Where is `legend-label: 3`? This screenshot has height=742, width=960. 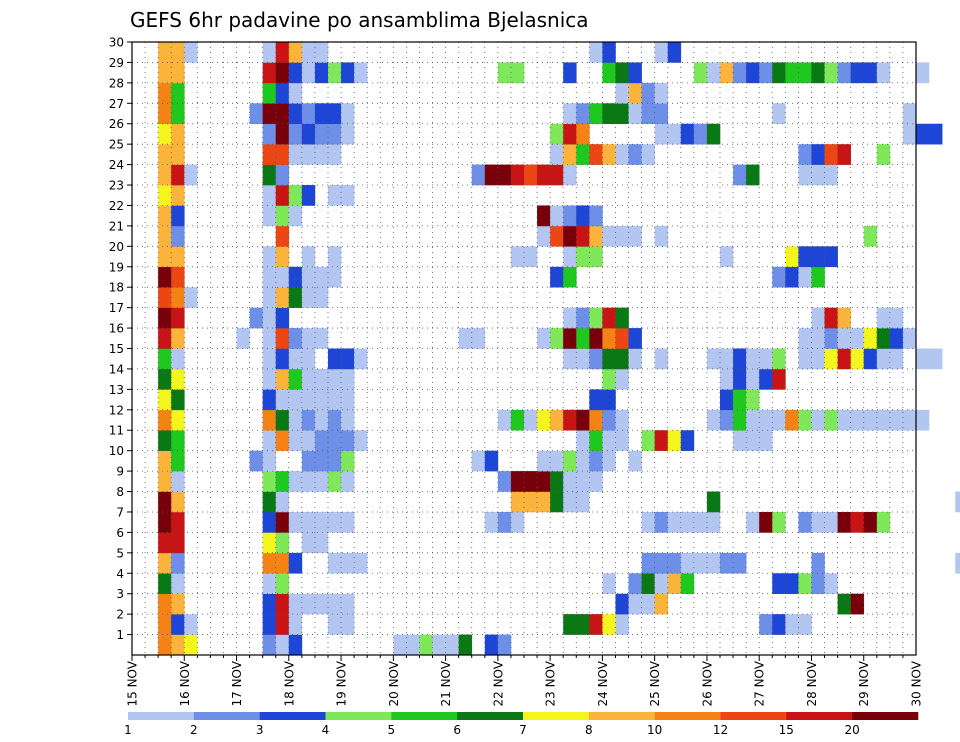 legend-label: 3 is located at coordinates (260, 730).